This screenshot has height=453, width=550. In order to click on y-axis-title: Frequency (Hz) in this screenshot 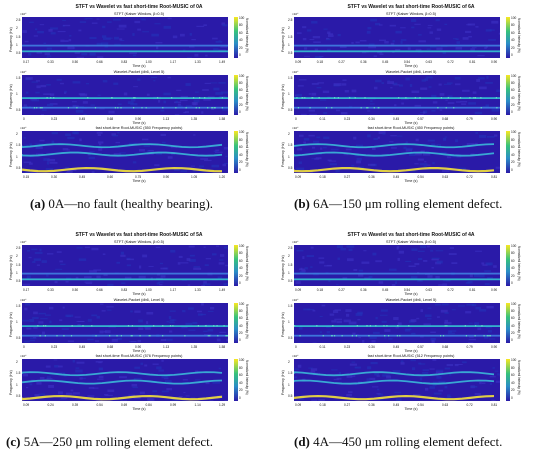, I will do `click(11, 382)`.